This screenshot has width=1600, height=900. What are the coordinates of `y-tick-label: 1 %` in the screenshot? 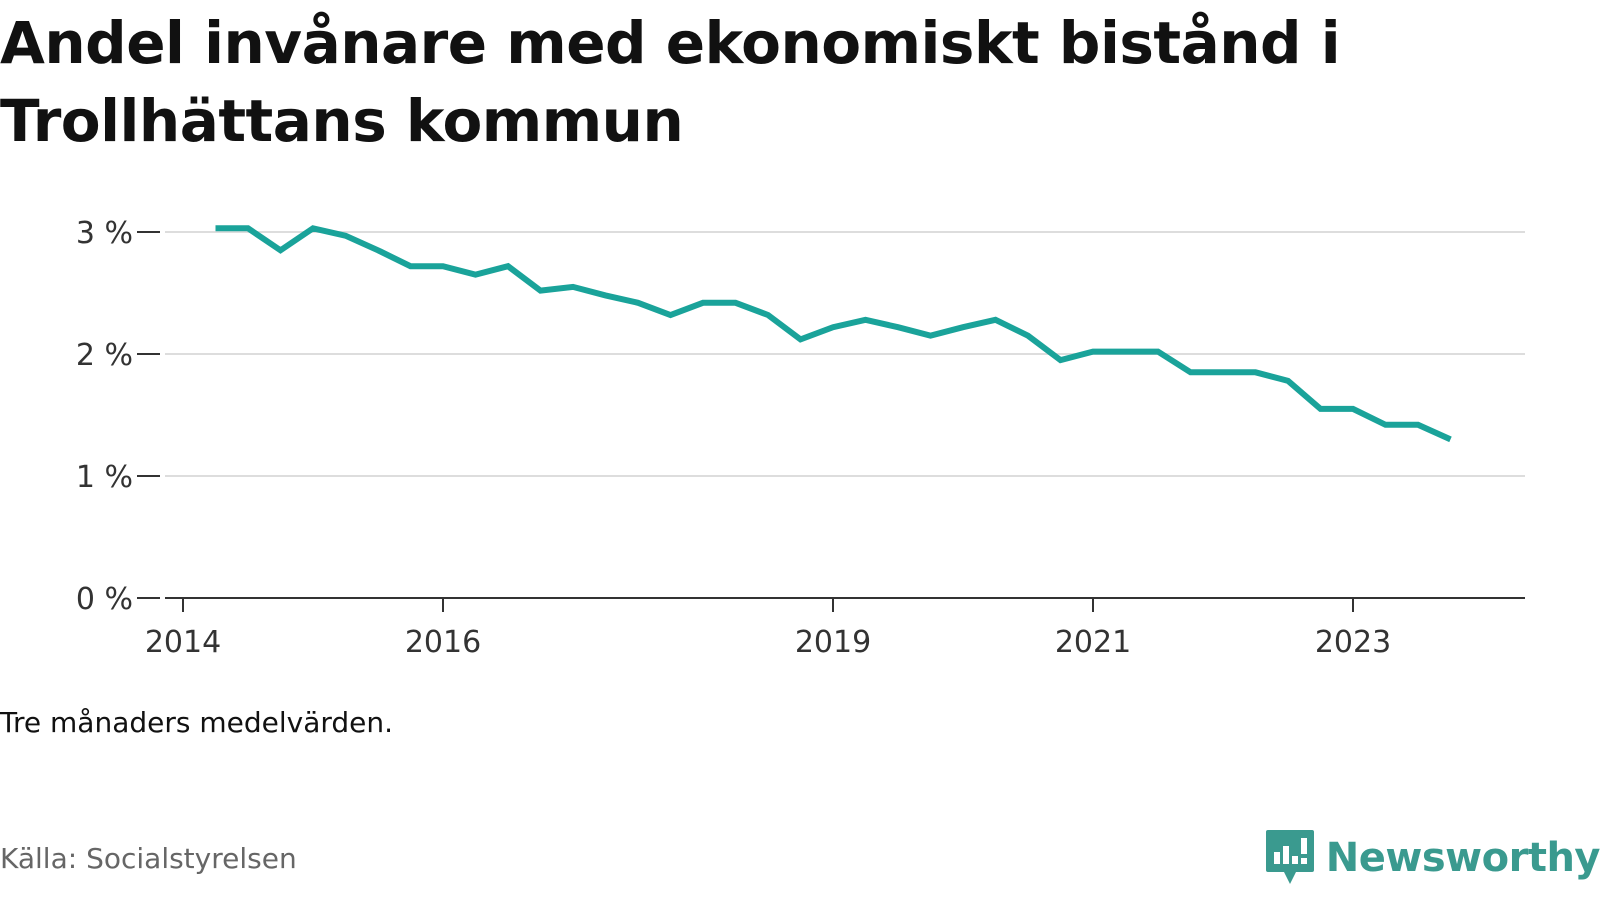 It's located at (104, 477).